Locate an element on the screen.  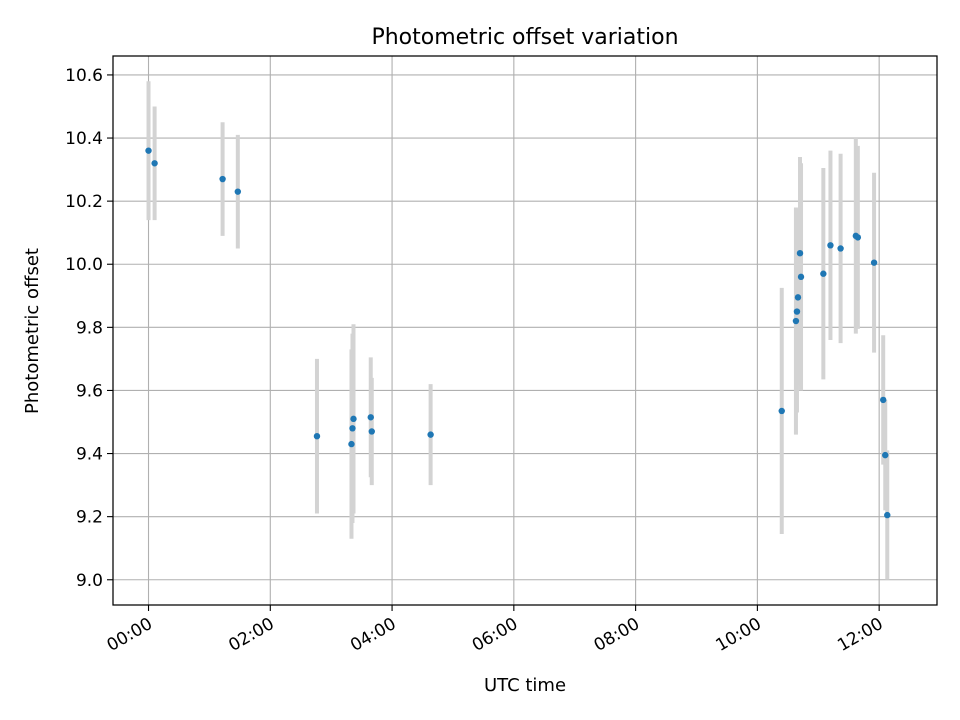
x-tick-label: 12:00 is located at coordinates (860, 635).